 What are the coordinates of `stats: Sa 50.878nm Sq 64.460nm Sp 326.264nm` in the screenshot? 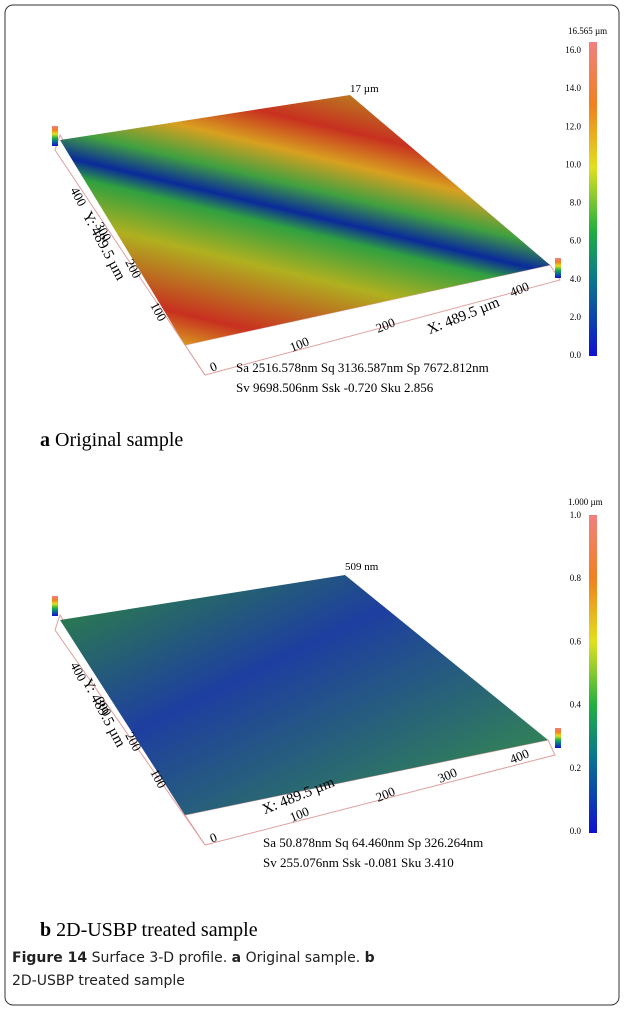 It's located at (373, 842).